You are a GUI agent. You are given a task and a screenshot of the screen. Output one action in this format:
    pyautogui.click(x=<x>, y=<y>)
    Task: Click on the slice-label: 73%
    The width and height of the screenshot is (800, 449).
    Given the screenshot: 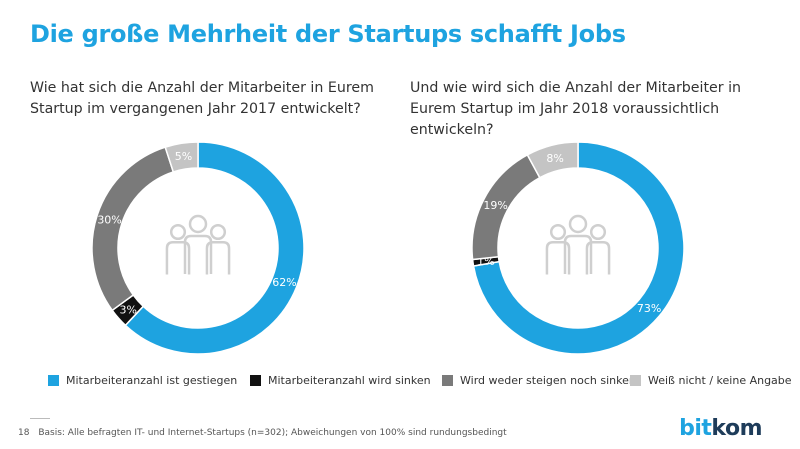 What is the action you would take?
    pyautogui.click(x=649, y=308)
    